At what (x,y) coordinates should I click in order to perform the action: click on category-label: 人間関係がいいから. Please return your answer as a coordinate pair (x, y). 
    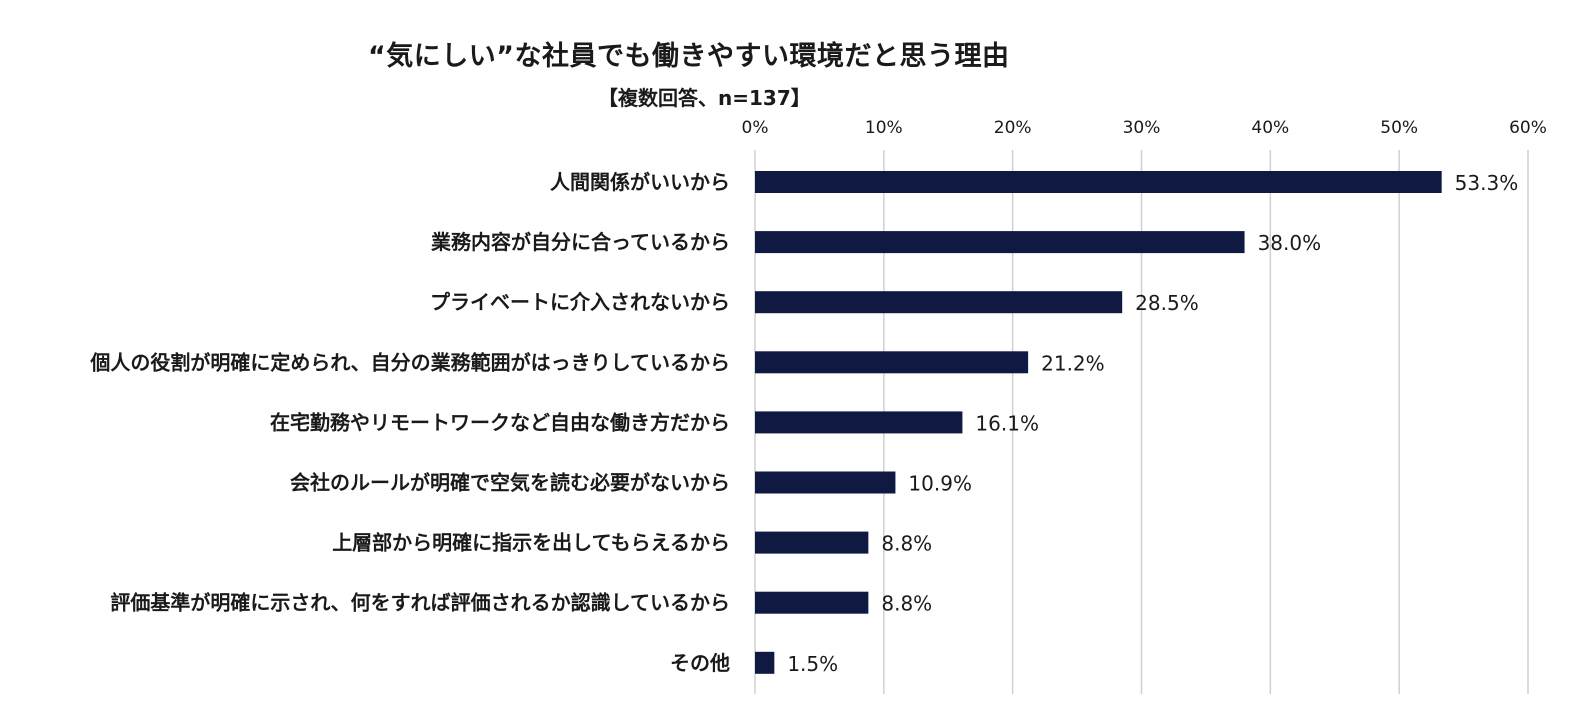
    Looking at the image, I should click on (640, 182).